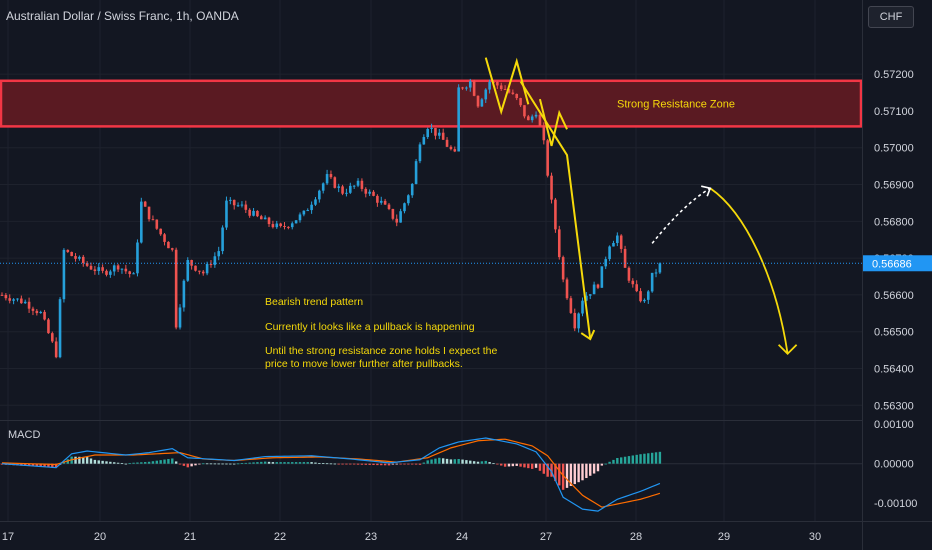 The image size is (932, 550). I want to click on time-tick-label: 30, so click(815, 537).